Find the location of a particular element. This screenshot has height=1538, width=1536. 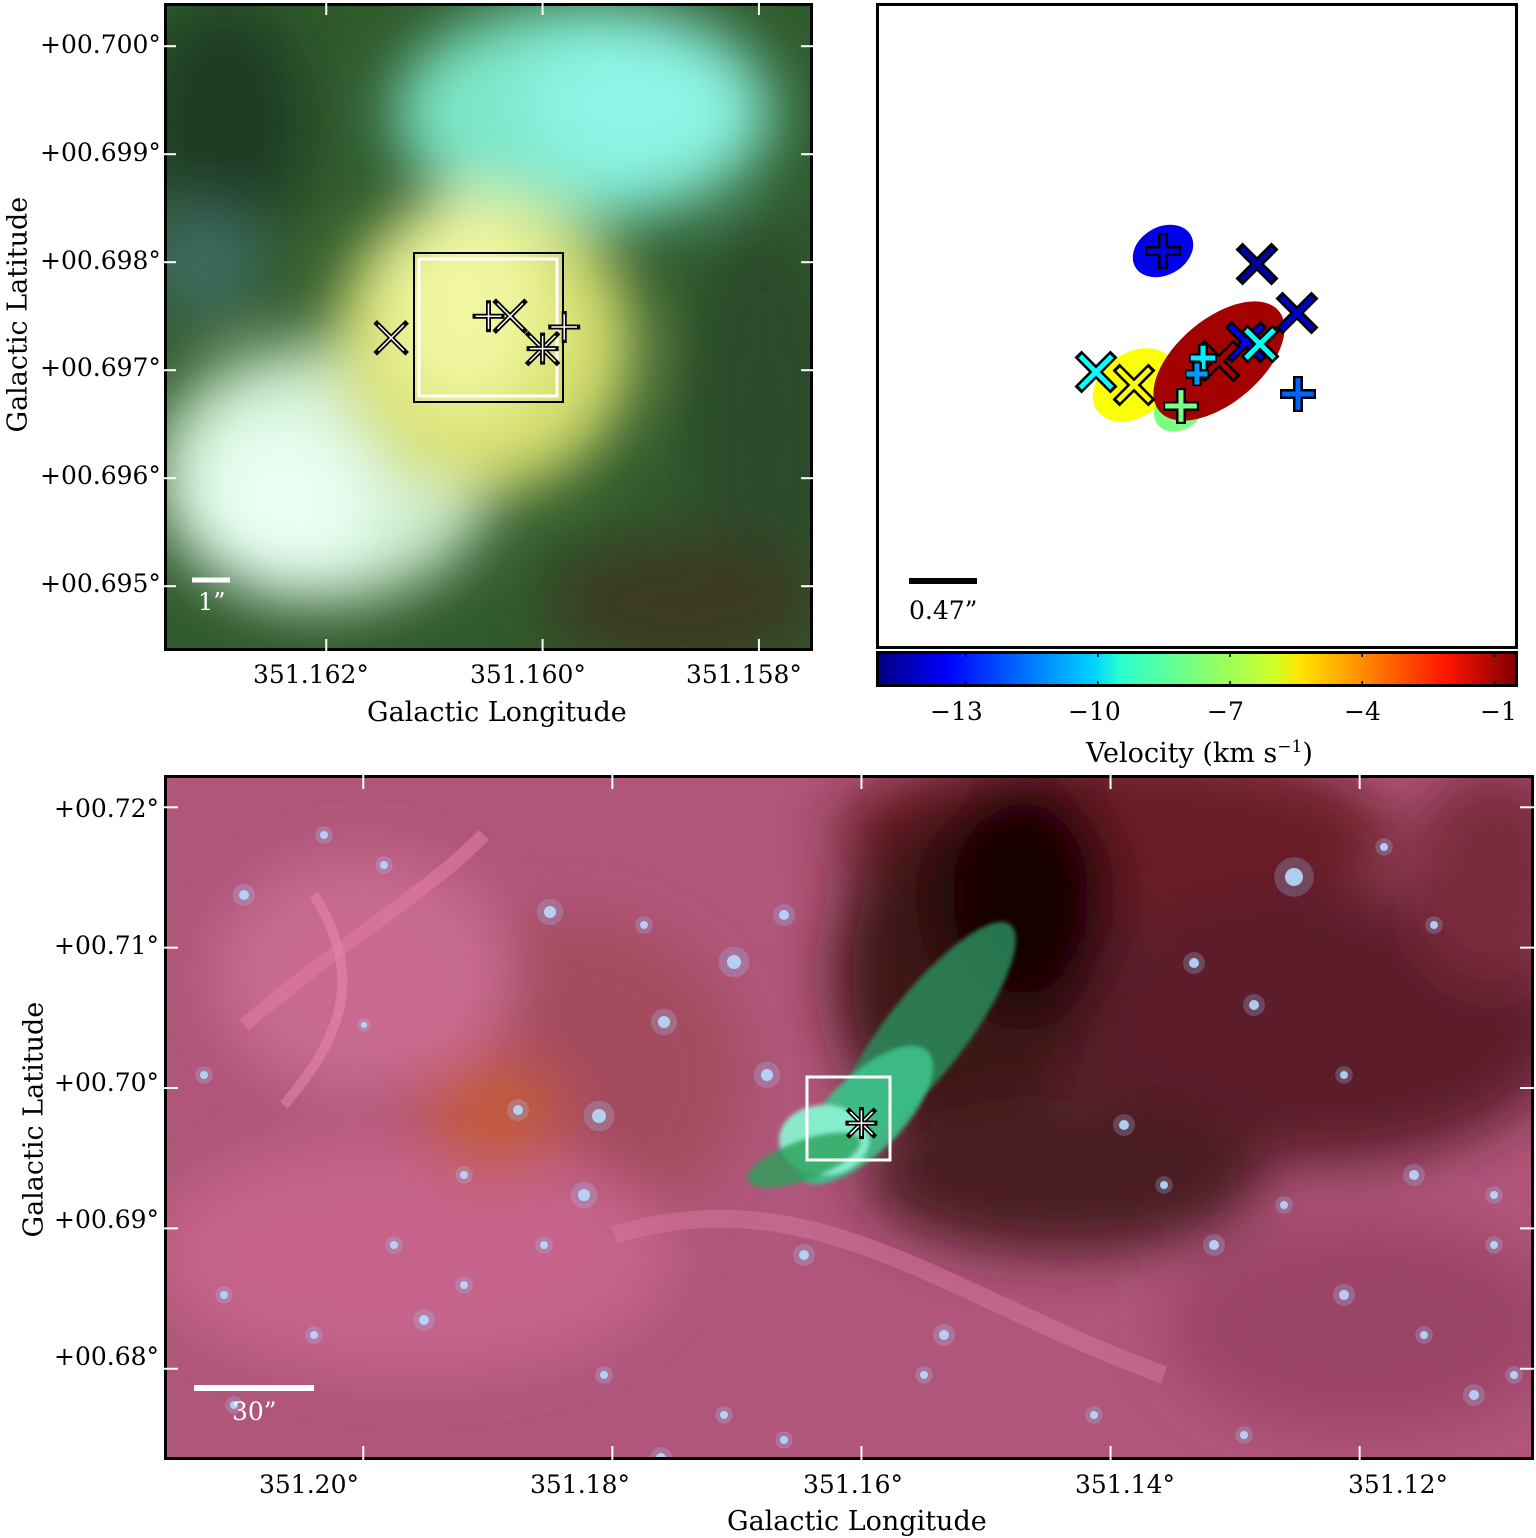

colorbar-tick: −13 is located at coordinates (956, 711).